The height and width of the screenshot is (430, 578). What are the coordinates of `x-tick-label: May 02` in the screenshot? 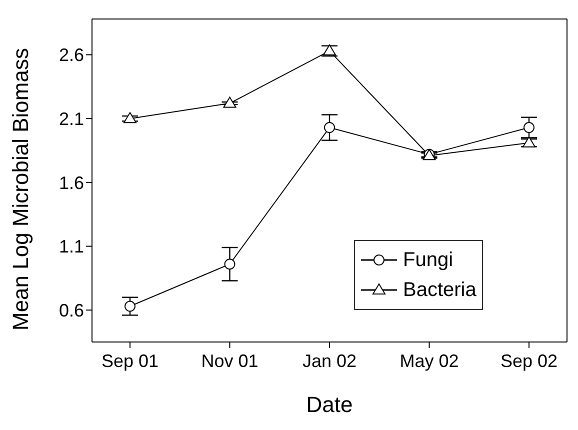 It's located at (429, 360).